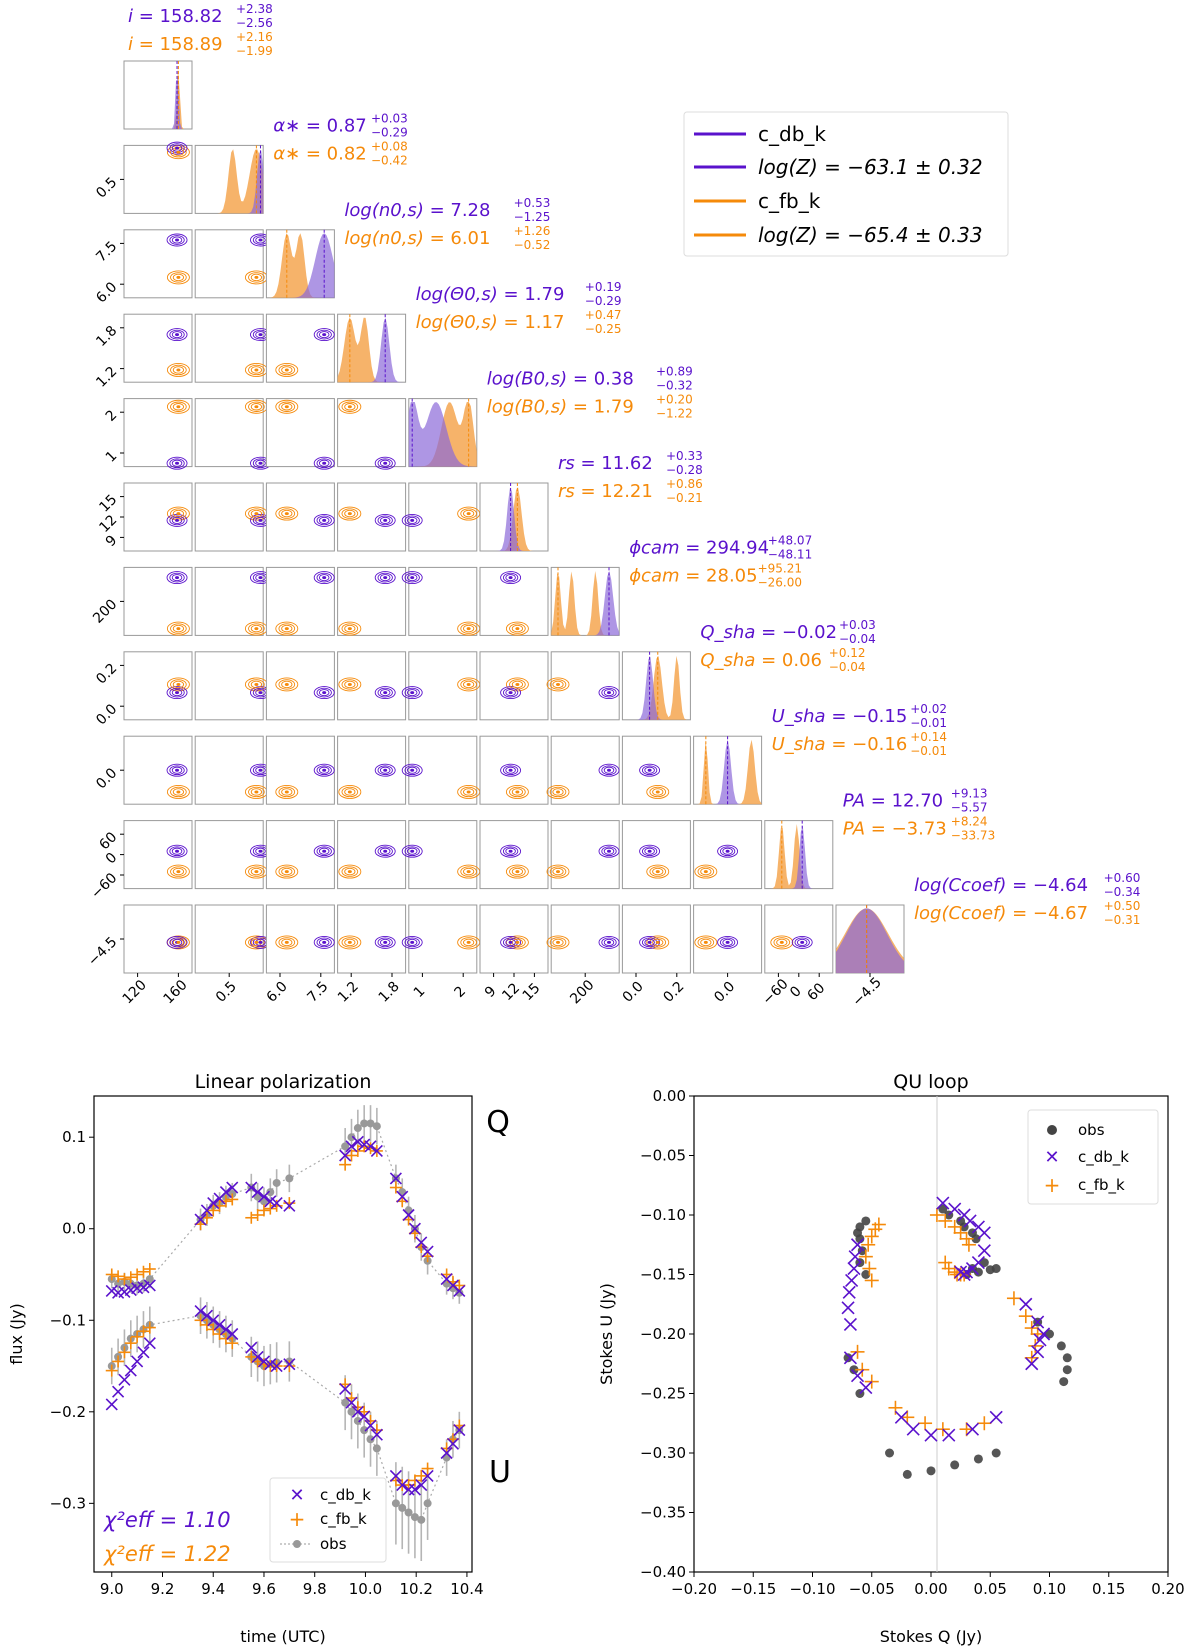 The image size is (1200, 1646). Describe the element at coordinates (684, 498) in the screenshot. I see `param-err-down: −0.21` at that location.